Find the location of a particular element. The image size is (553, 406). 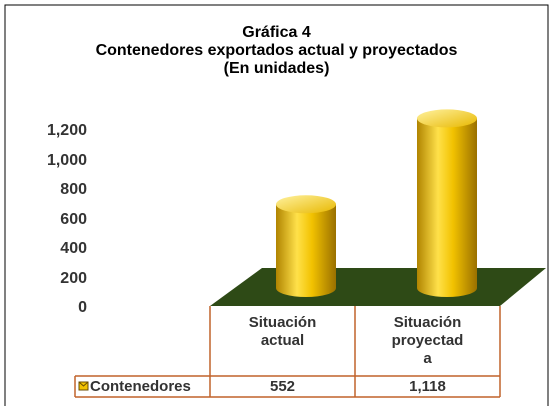

data-label: 1,118 is located at coordinates (427, 386).